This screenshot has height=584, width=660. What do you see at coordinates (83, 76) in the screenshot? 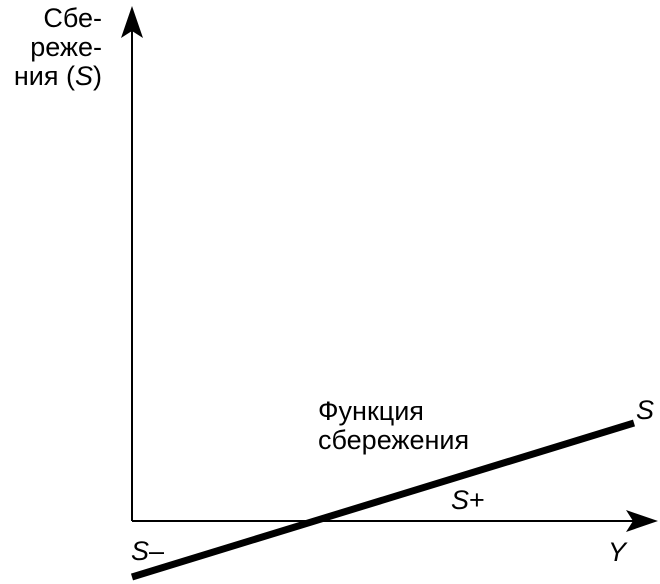
I see `savings-symbol: S` at bounding box center [83, 76].